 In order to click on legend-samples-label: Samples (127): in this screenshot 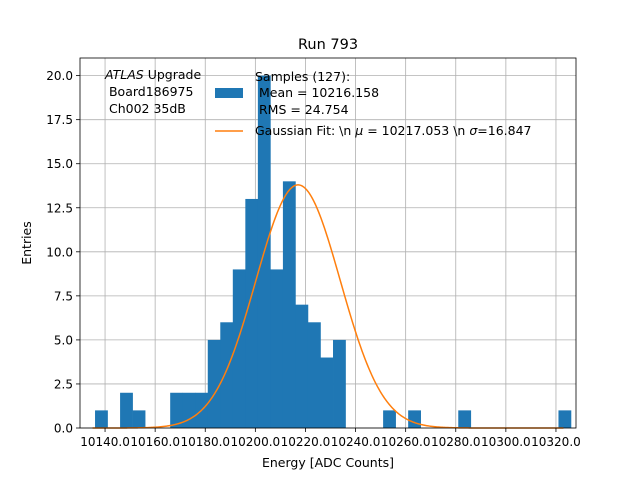, I will do `click(302, 76)`.